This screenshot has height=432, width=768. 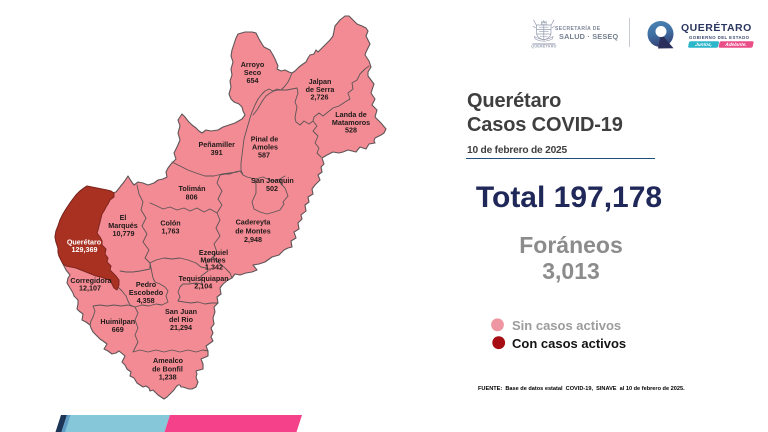 I want to click on svg-text: Corregidora, so click(x=91, y=280).